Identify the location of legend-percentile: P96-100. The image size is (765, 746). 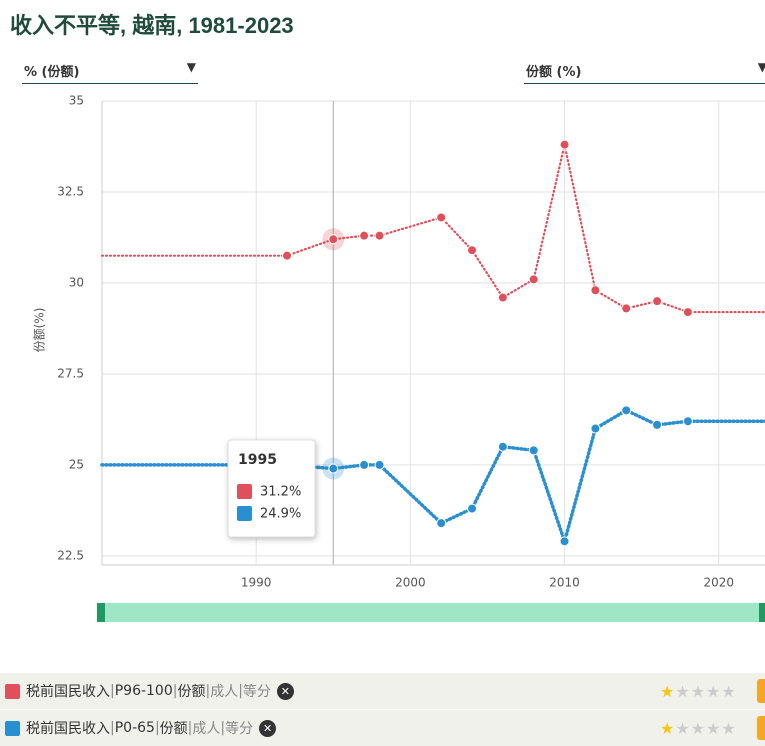
(143, 691).